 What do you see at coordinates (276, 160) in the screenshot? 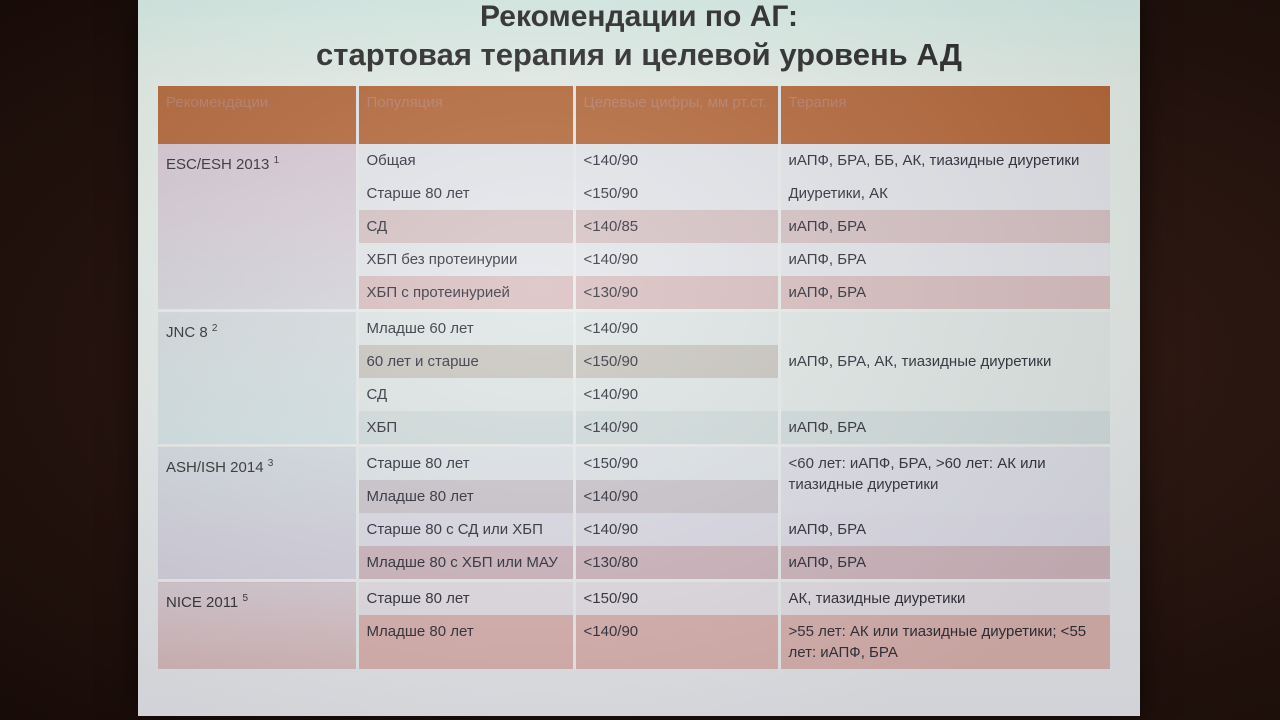
I see `org-ref: 1` at bounding box center [276, 160].